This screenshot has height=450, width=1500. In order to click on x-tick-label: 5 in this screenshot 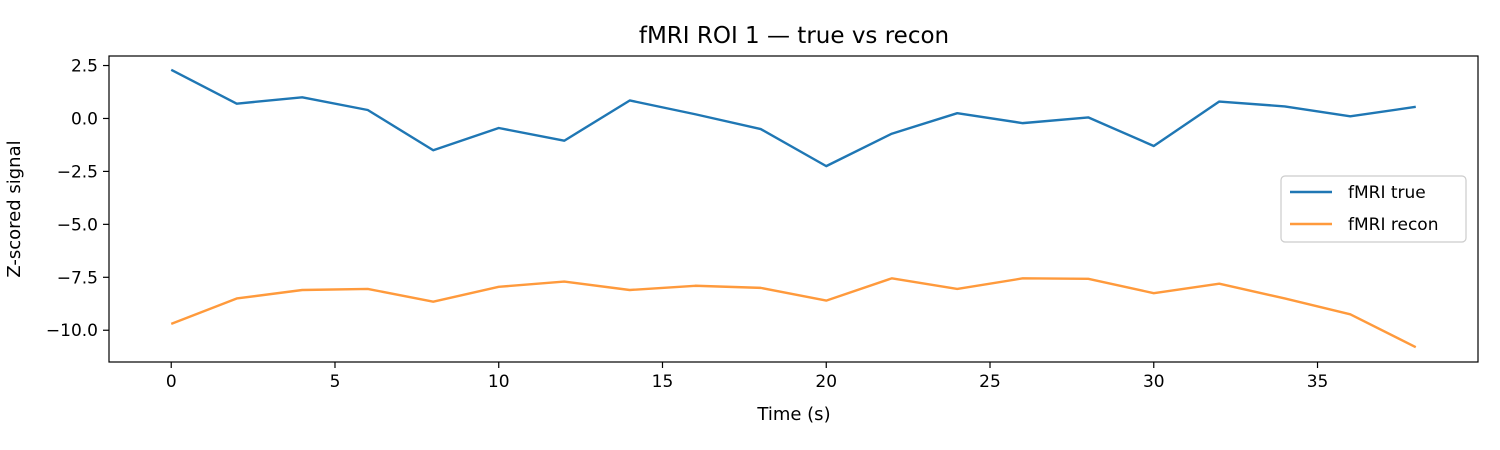, I will do `click(335, 382)`.